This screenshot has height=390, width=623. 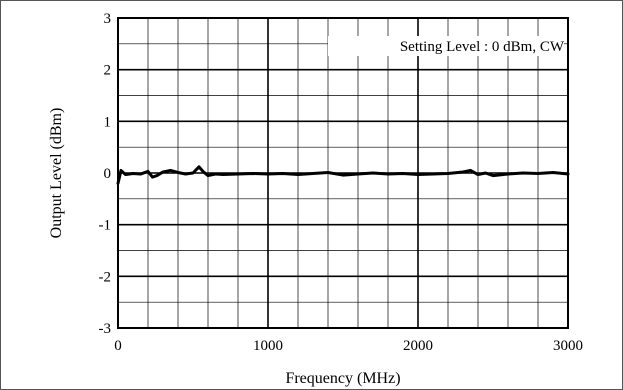 What do you see at coordinates (105, 226) in the screenshot?
I see `y-tick-label: -1` at bounding box center [105, 226].